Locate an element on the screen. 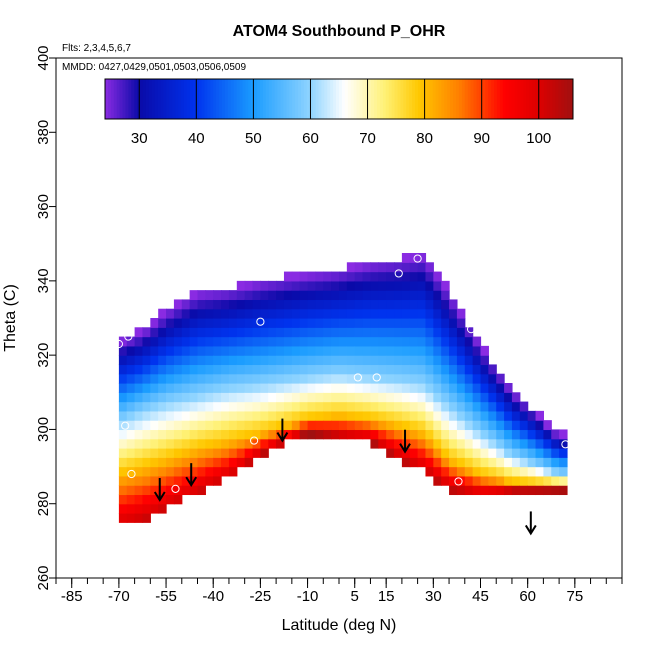  colorbar-tick-label: 100 is located at coordinates (538, 138).